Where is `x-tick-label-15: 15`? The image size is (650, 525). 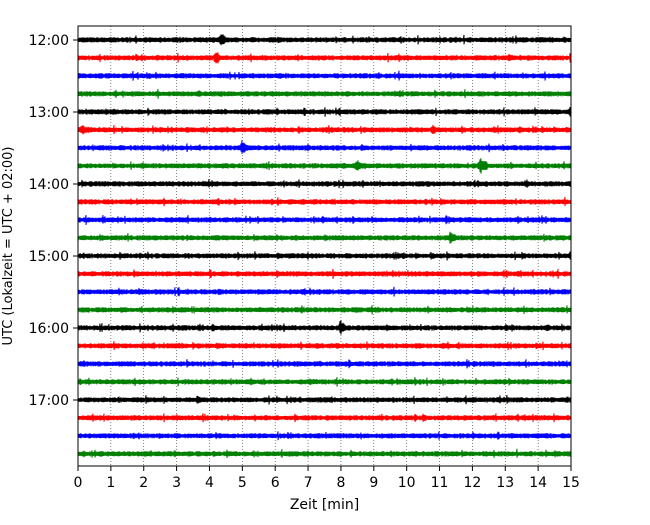 x-tick-label-15: 15 is located at coordinates (571, 483).